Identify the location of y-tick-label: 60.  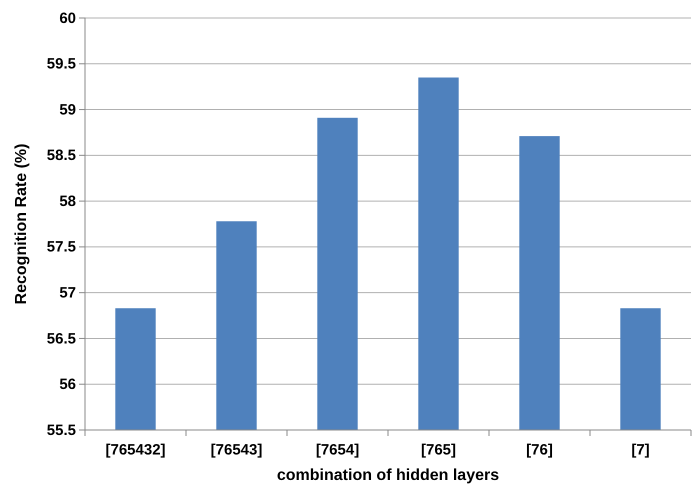
(67, 18).